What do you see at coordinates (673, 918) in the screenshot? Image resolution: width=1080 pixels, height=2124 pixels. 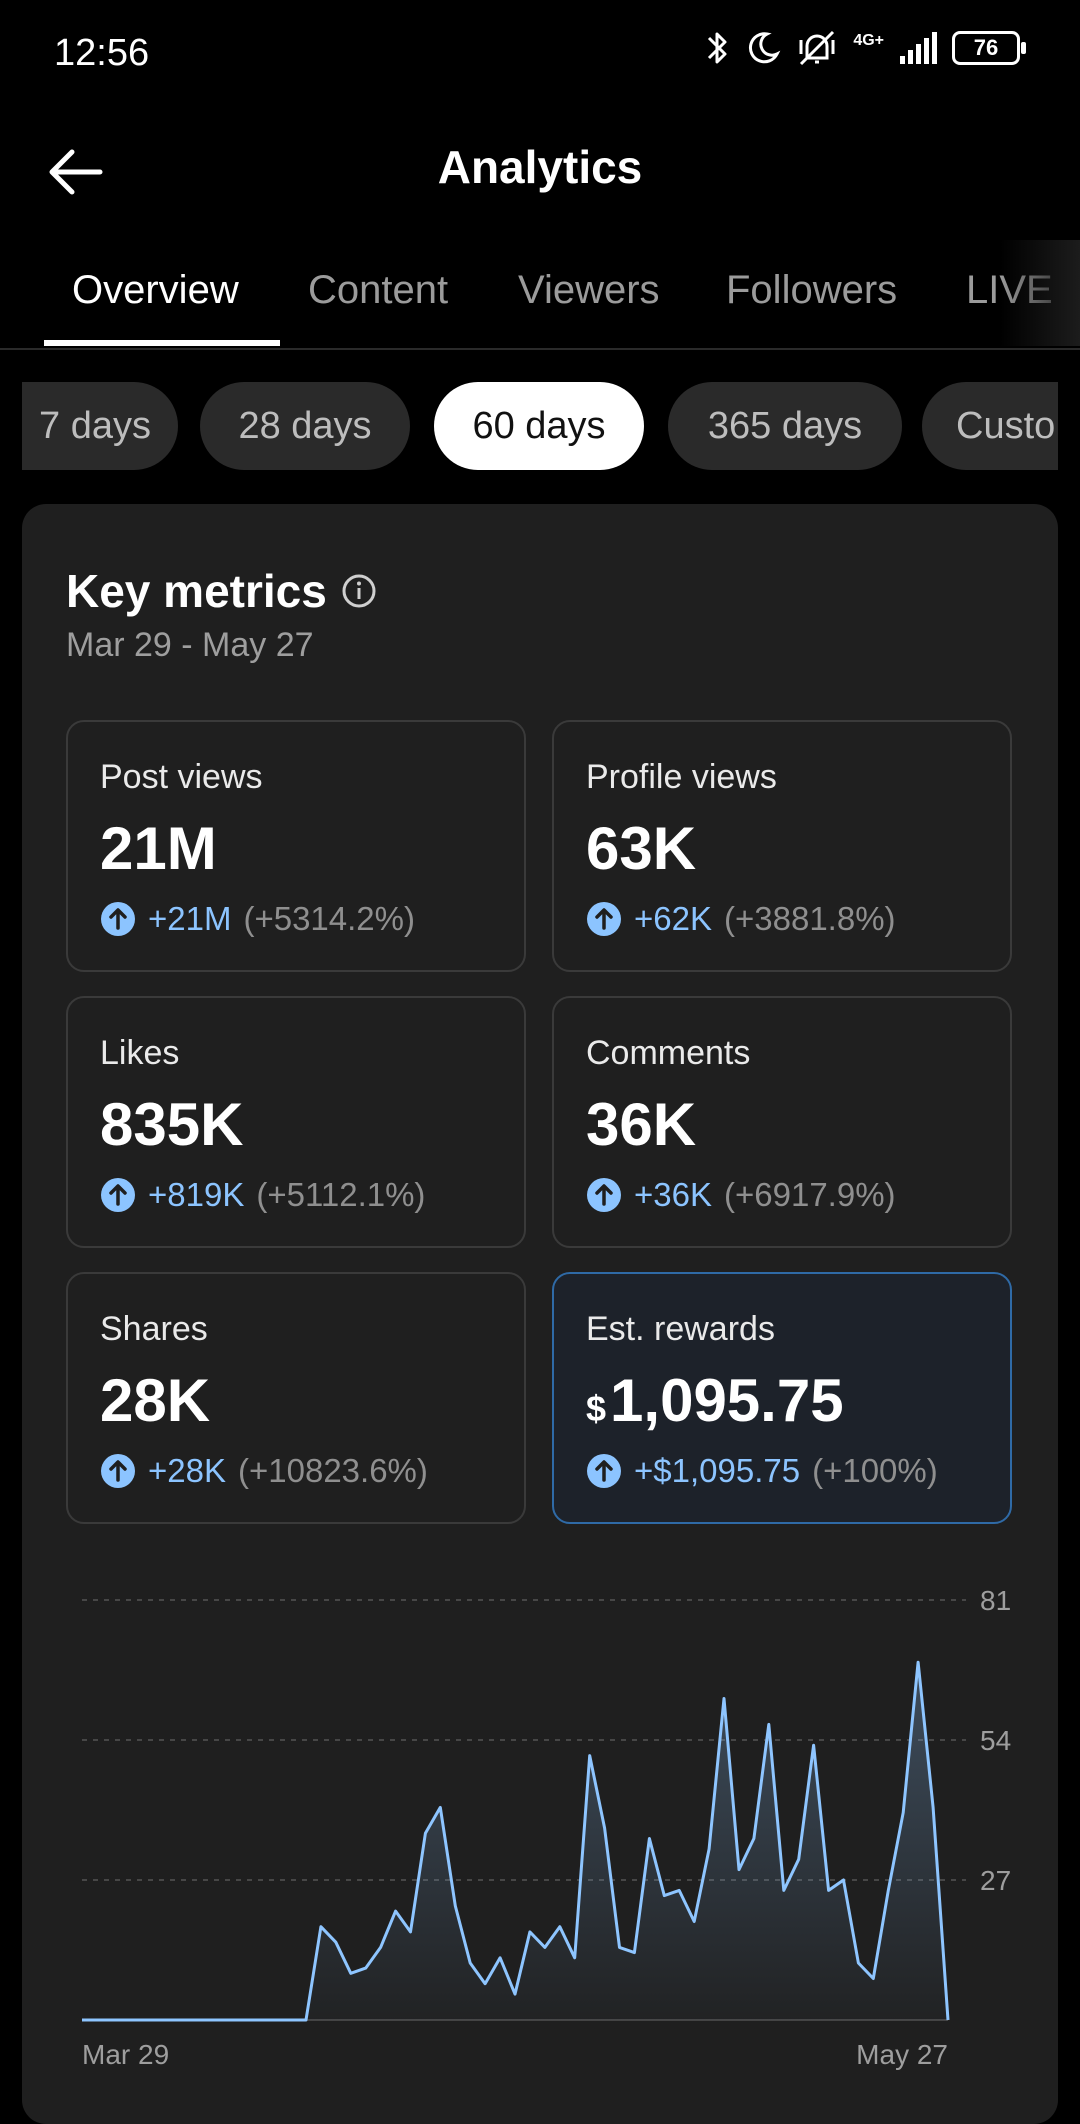 I see `metric-change-value: +62K` at bounding box center [673, 918].